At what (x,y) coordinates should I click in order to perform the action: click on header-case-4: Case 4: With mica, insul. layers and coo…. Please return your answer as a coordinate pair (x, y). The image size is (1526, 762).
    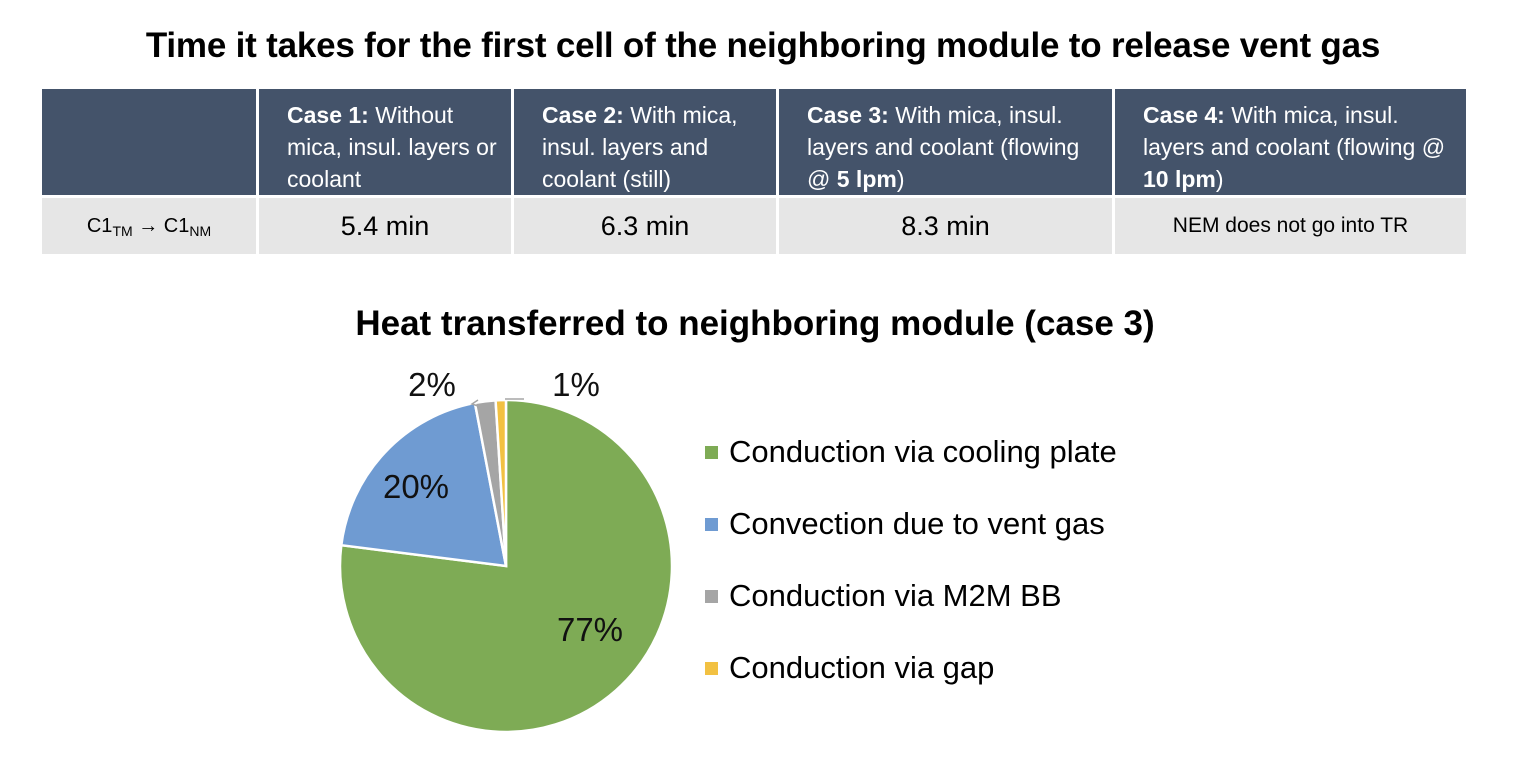
    Looking at the image, I should click on (1290, 142).